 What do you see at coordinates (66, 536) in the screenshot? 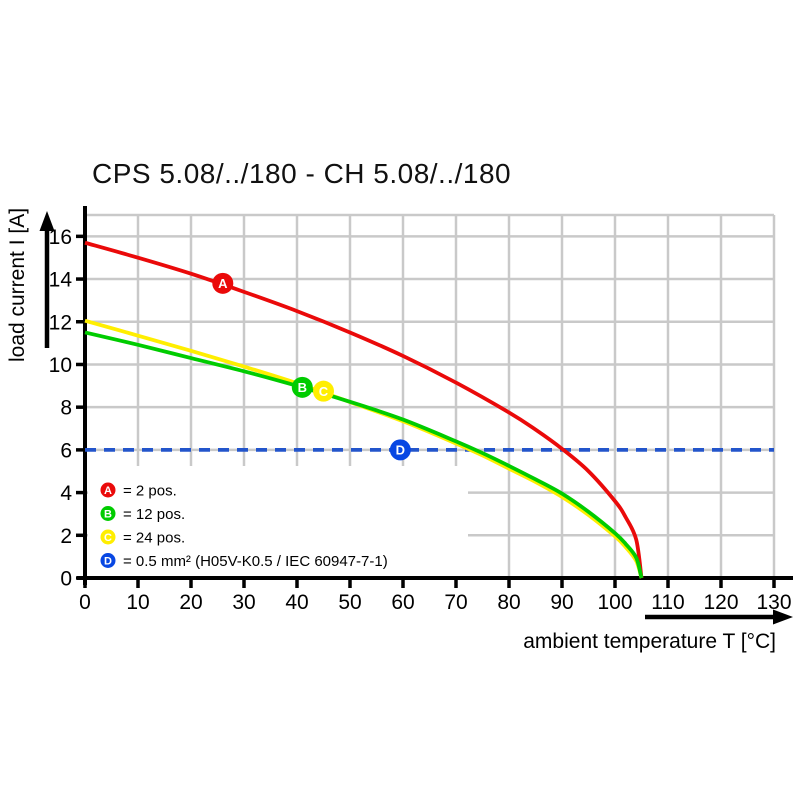
I see `y-tick-label: 2` at bounding box center [66, 536].